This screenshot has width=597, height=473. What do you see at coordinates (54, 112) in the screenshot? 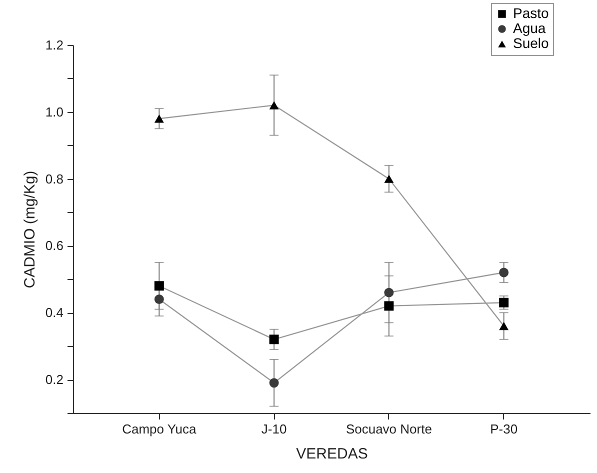
I see `y-tick-label: 1.0` at bounding box center [54, 112].